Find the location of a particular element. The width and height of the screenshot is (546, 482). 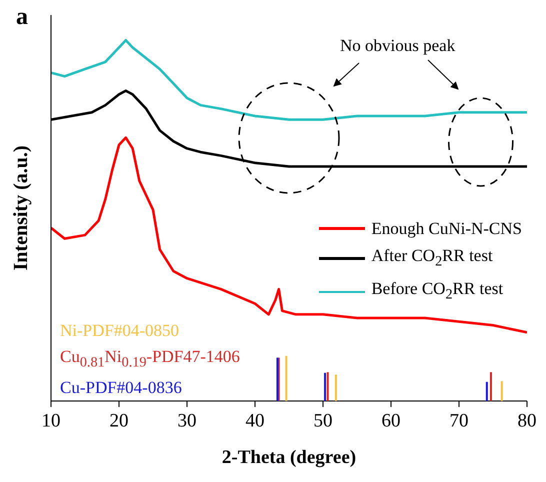

x-tick-label: 50 is located at coordinates (323, 421).